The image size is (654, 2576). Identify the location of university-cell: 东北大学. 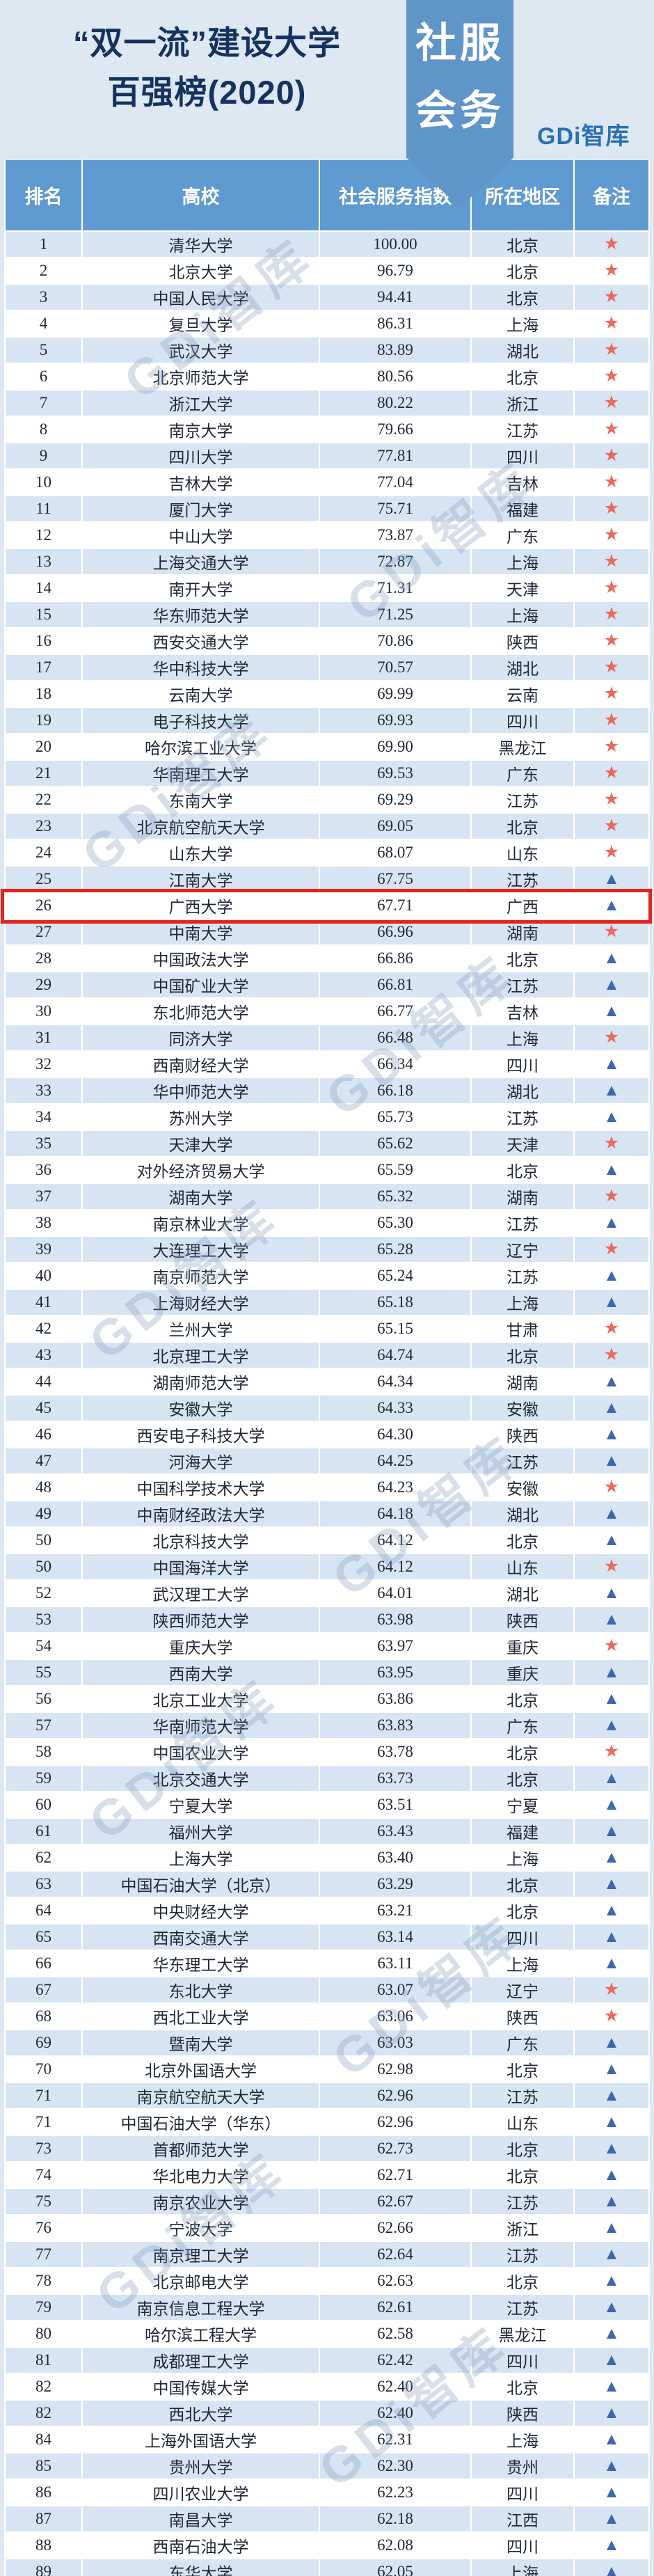
(201, 1990).